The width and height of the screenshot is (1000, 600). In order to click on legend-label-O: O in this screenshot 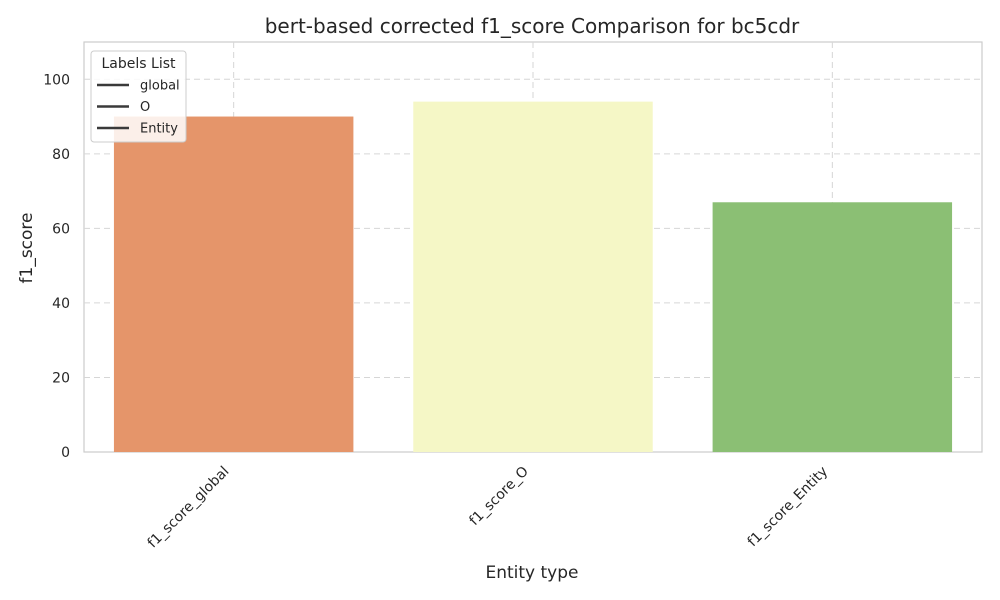, I will do `click(145, 107)`.